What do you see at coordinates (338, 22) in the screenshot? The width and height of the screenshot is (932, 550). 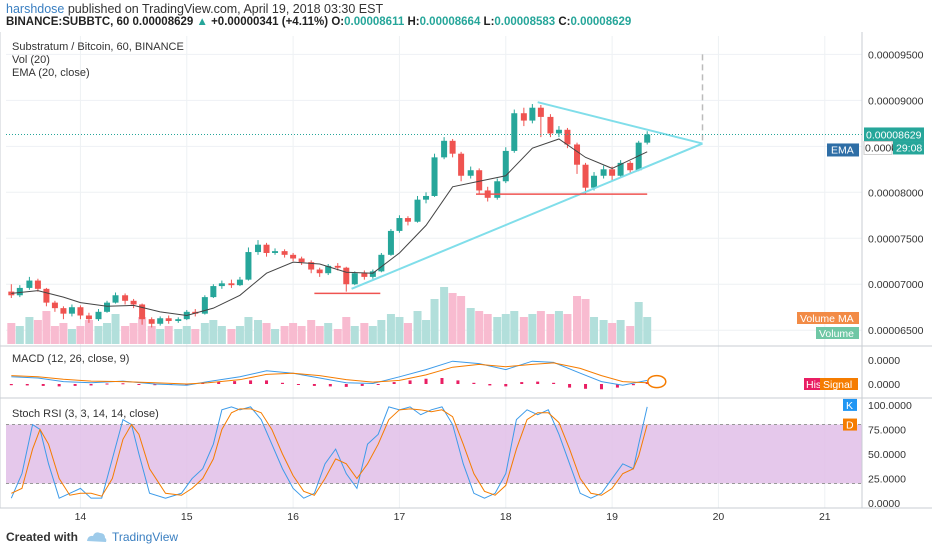 I see `open-label: O:` at bounding box center [338, 22].